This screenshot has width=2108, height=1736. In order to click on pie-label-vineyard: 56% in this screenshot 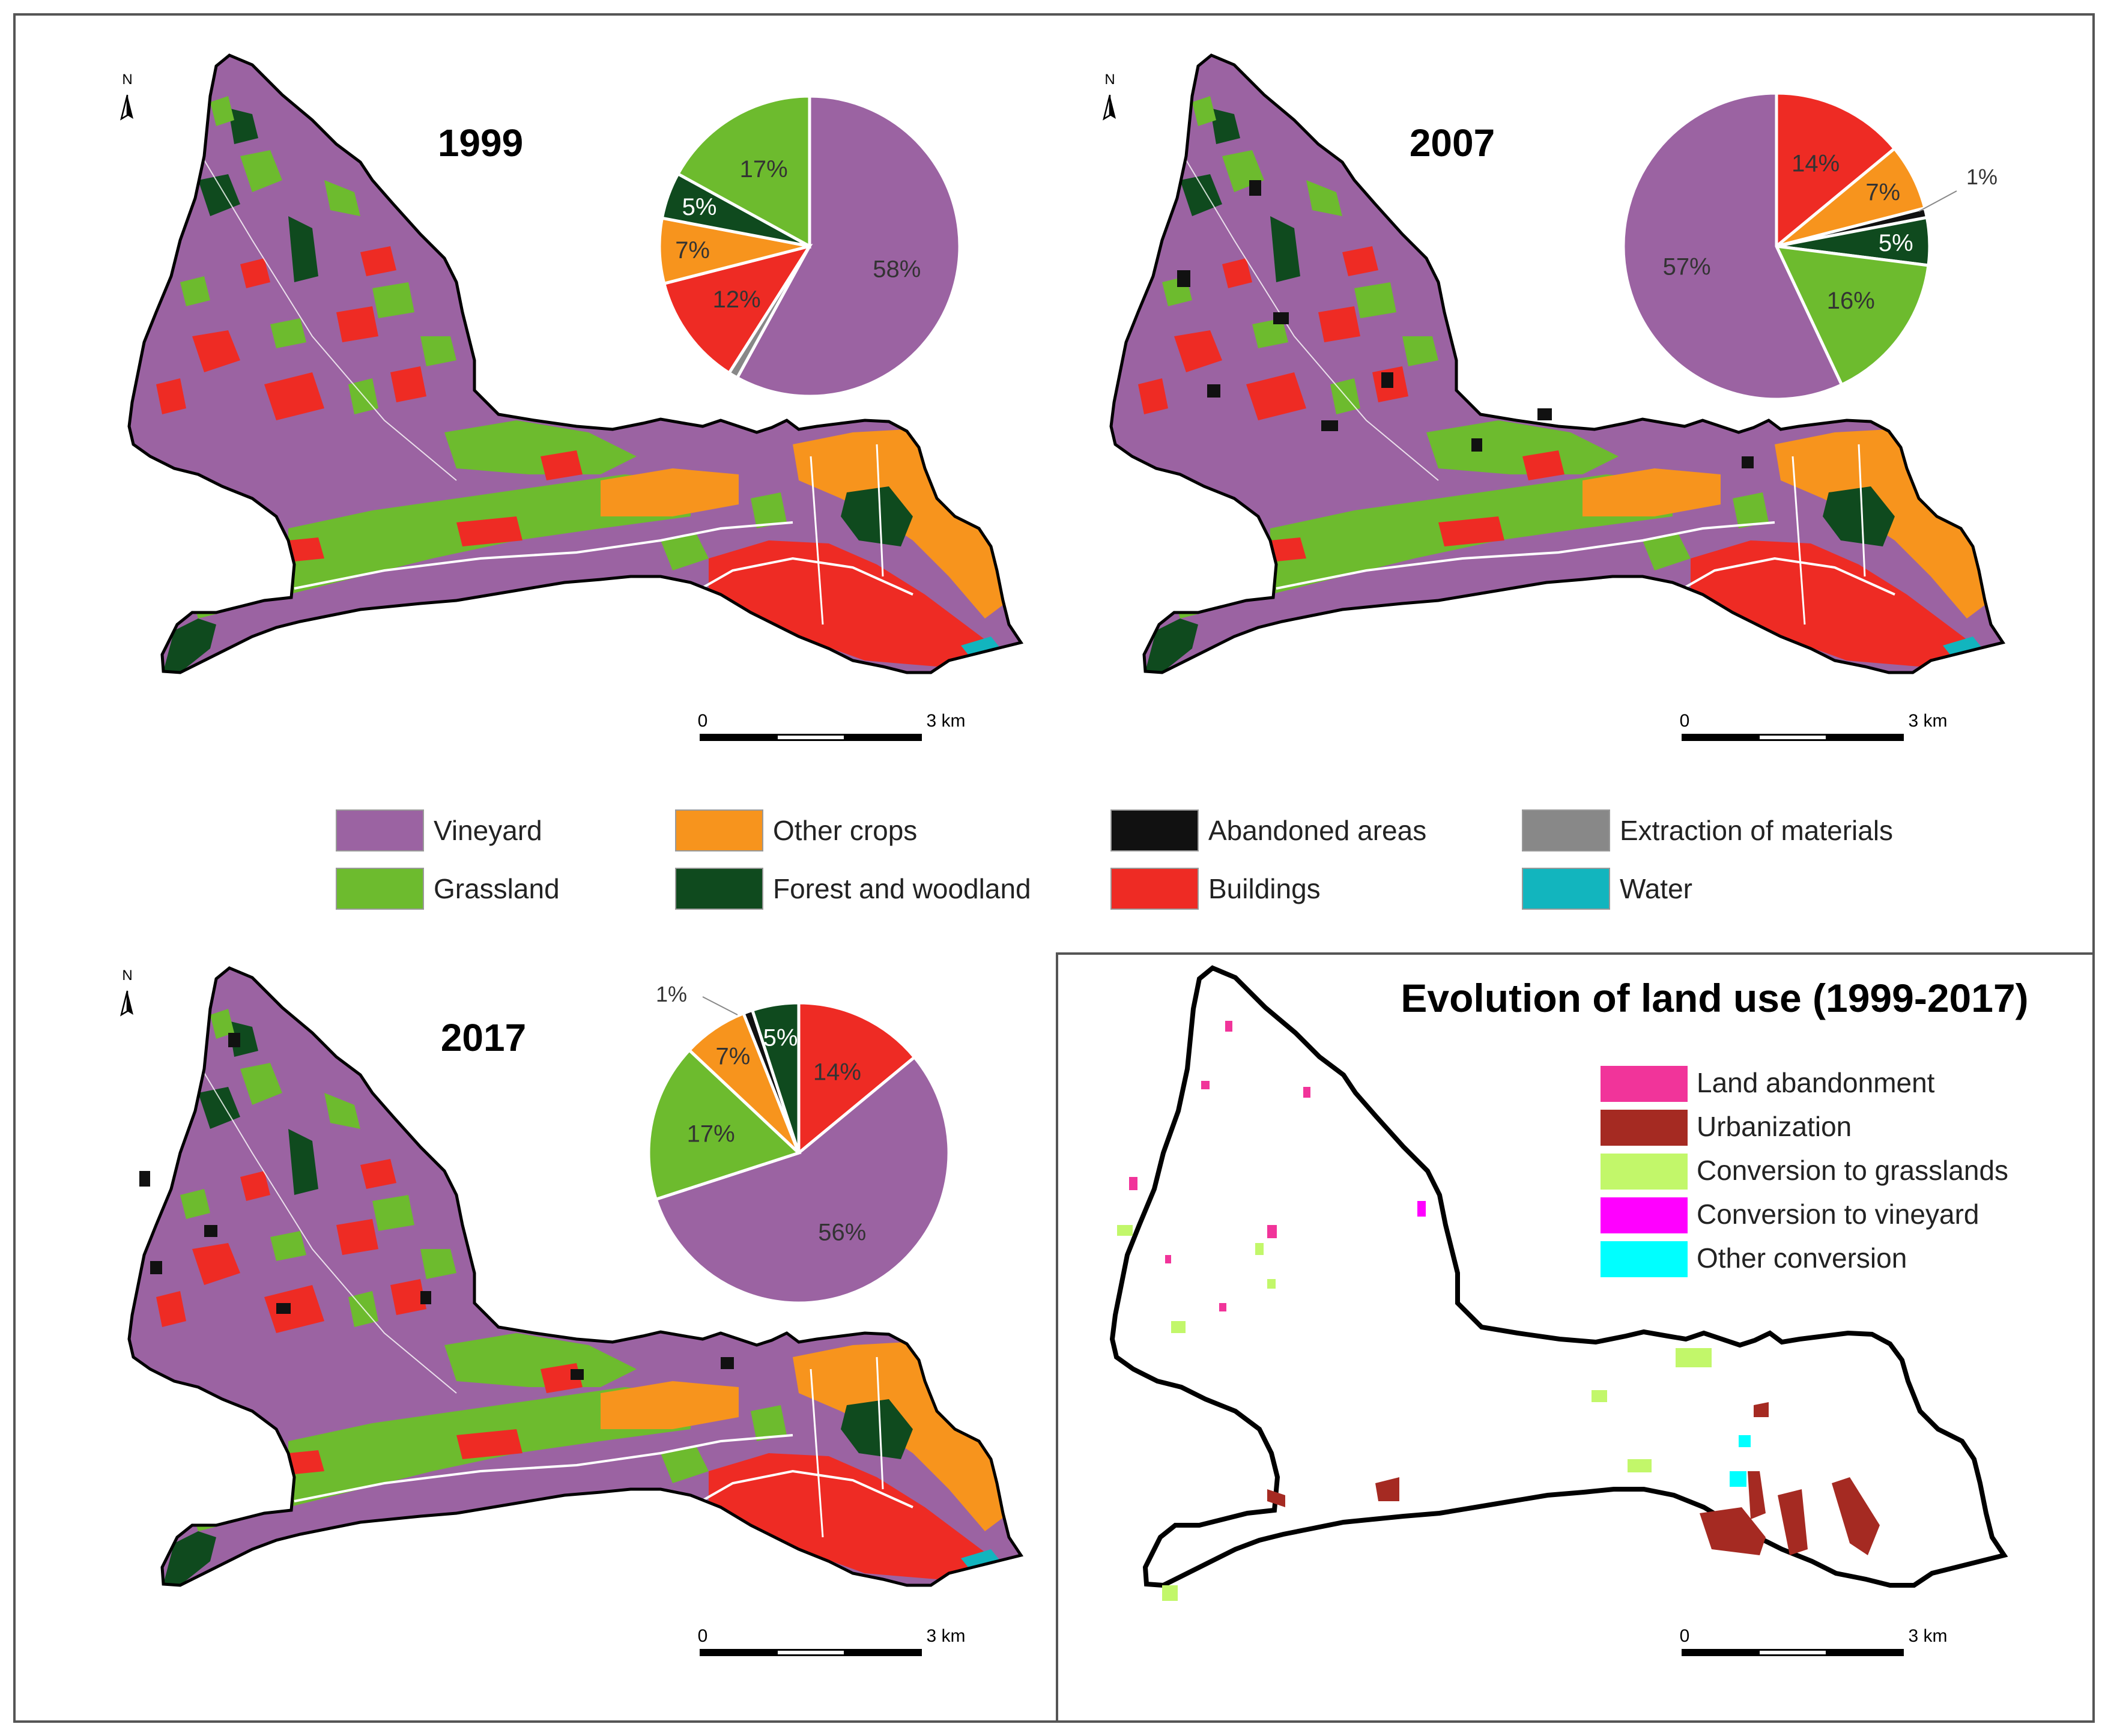, I will do `click(842, 1232)`.